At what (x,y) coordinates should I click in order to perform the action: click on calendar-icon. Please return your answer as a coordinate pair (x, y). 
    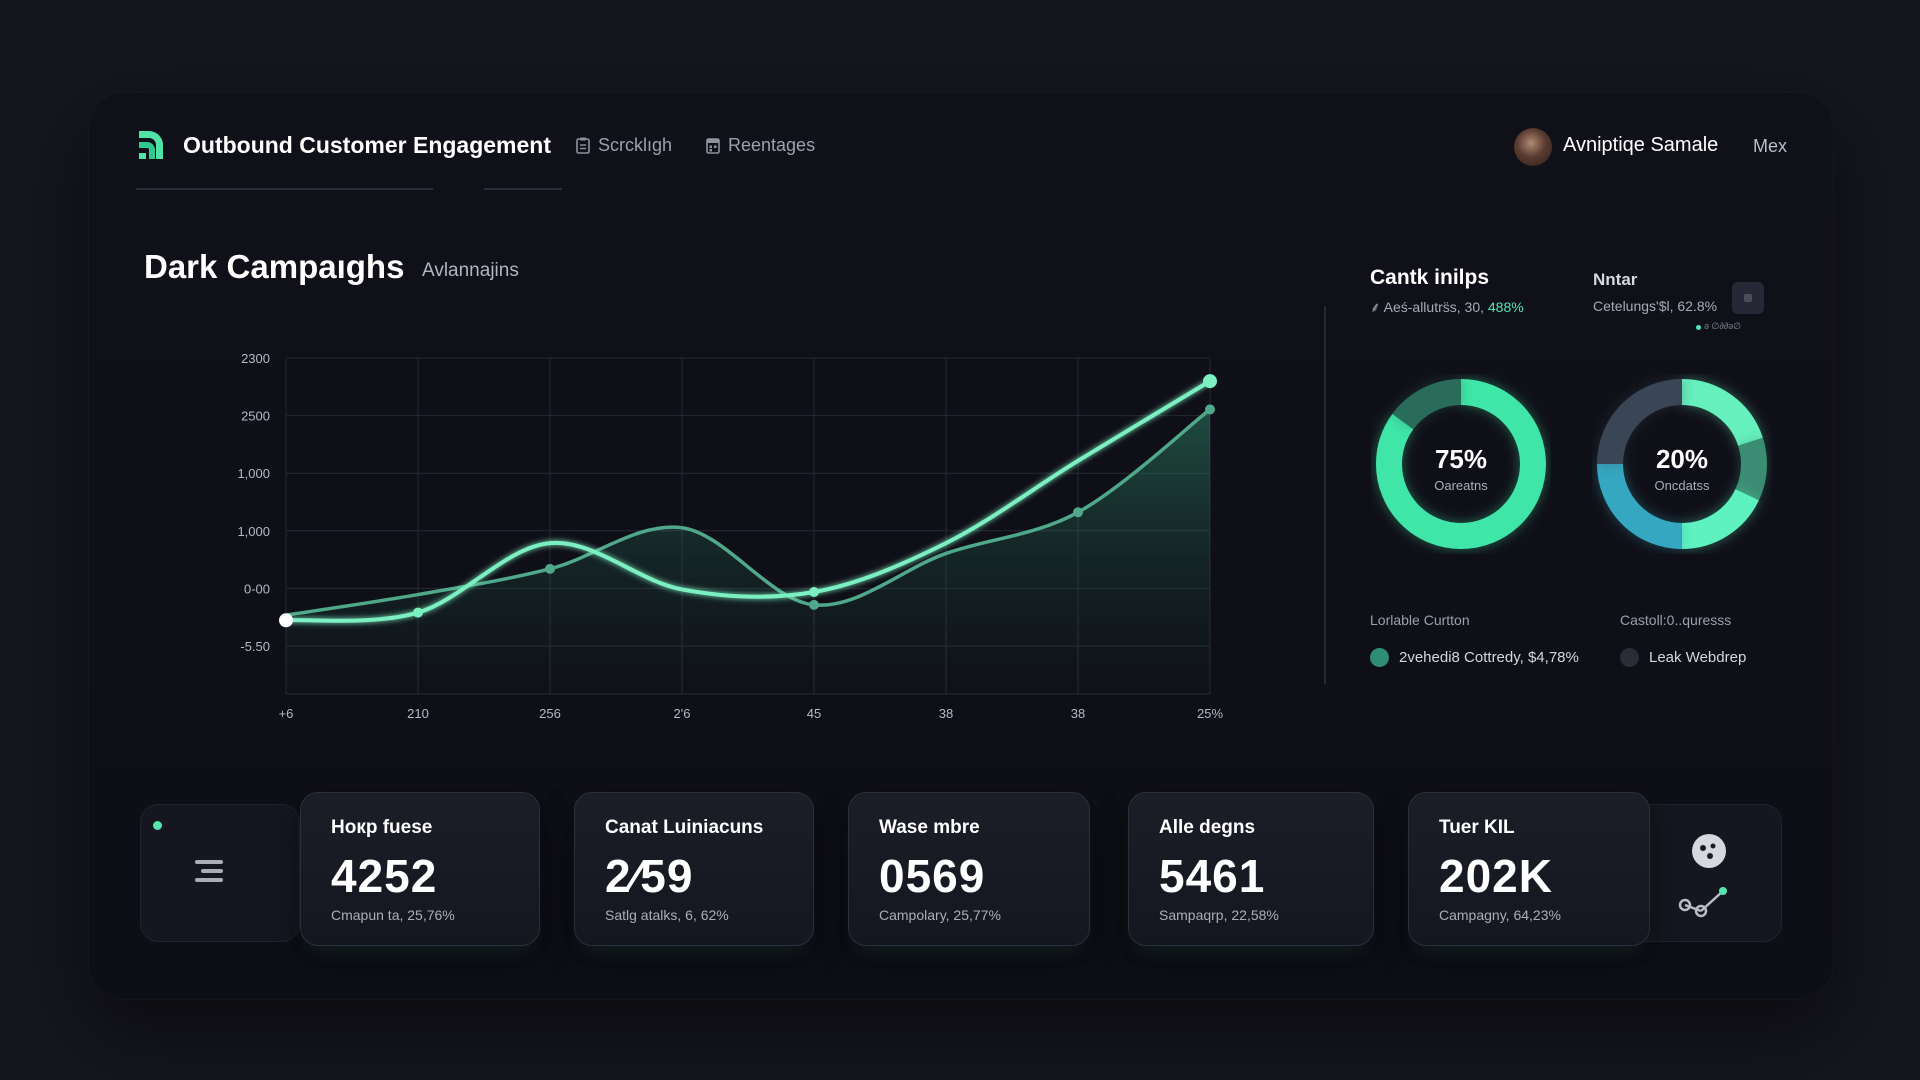
    Looking at the image, I should click on (713, 146).